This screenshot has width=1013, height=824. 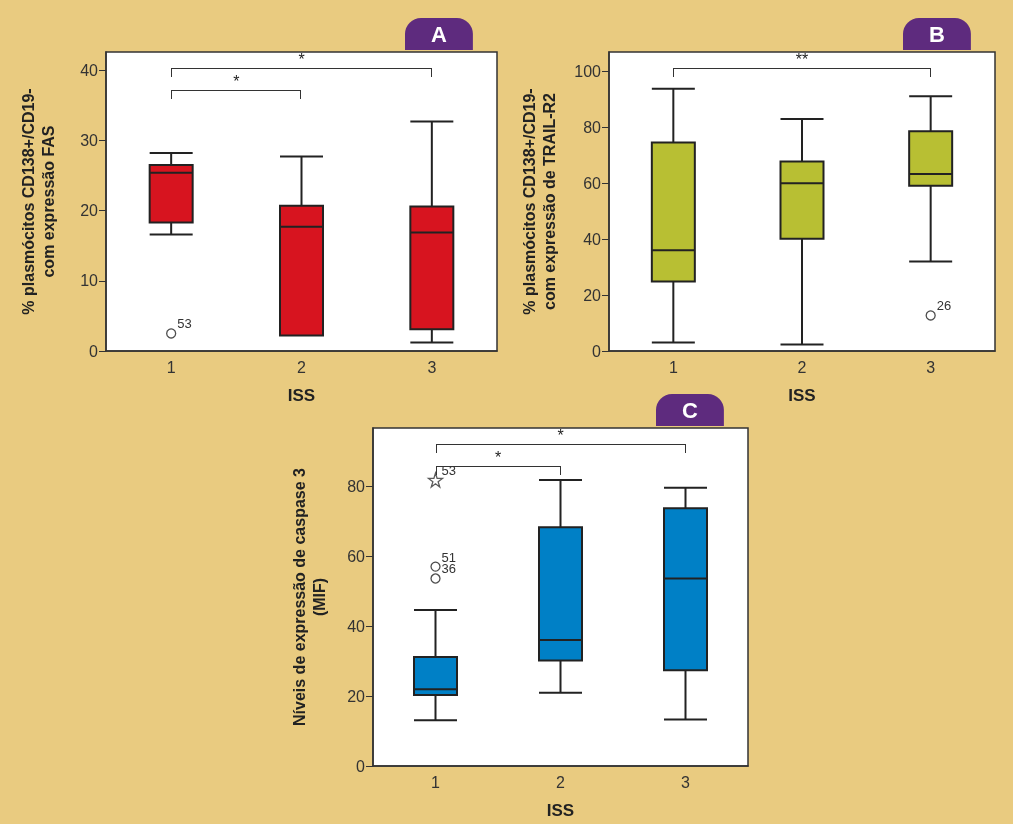 I want to click on chart-title: C, so click(x=690, y=410).